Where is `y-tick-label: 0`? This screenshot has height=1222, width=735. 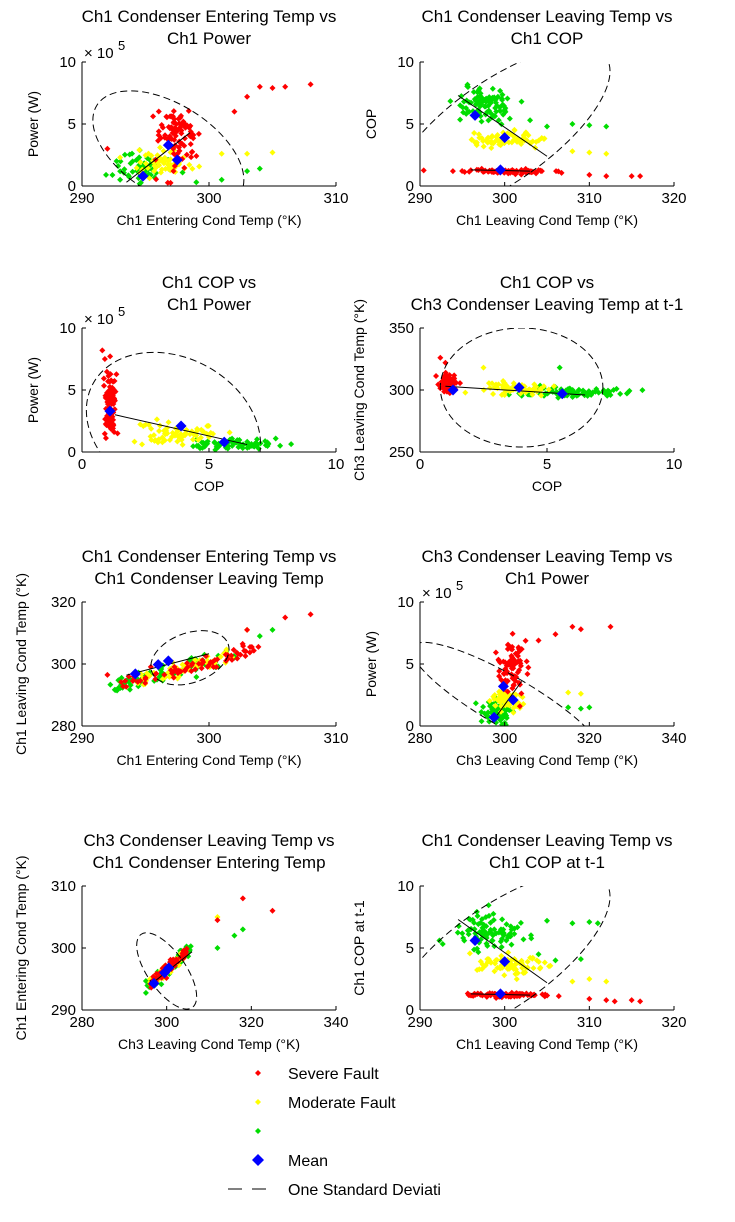 y-tick-label: 0 is located at coordinates (72, 186).